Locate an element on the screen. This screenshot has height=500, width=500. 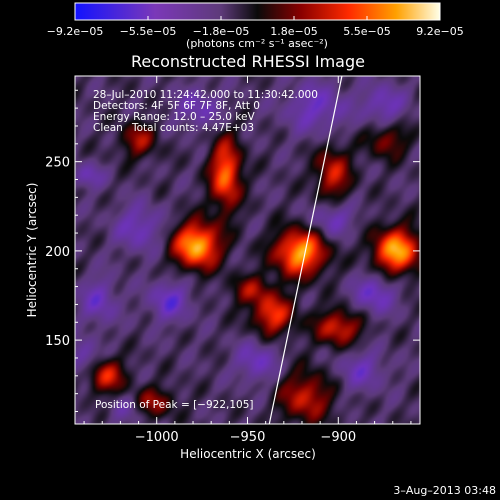
y-tick-label: 250 is located at coordinates (57, 163).